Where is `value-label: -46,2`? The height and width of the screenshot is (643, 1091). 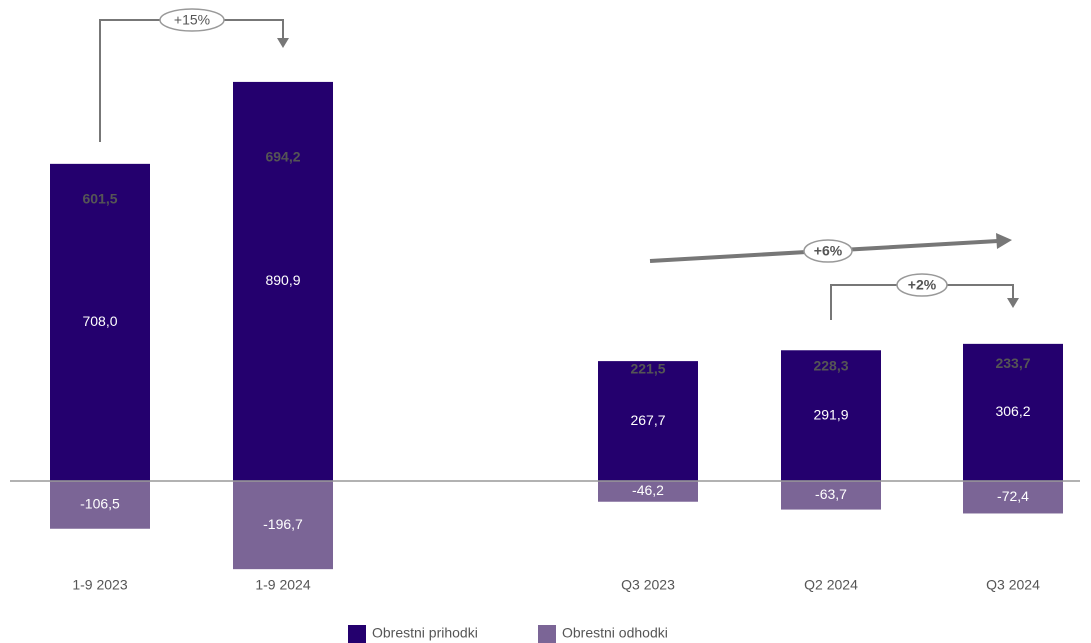 value-label: -46,2 is located at coordinates (648, 490).